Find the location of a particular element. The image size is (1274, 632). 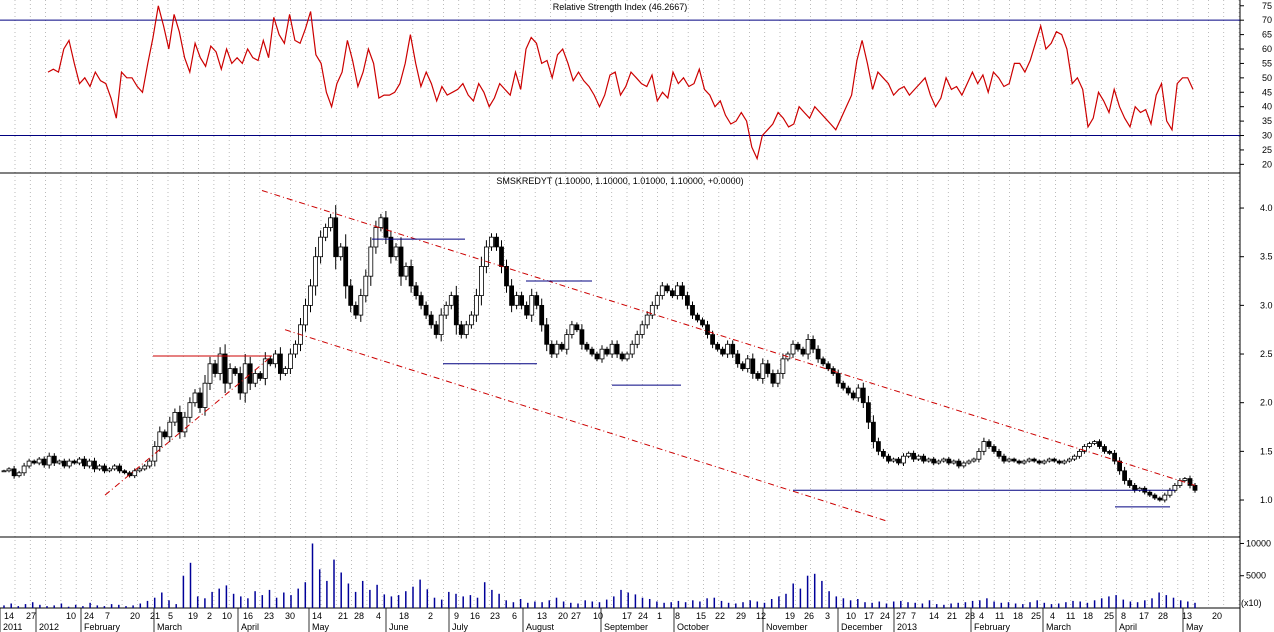

x-day-label: 14 is located at coordinates (934, 616).